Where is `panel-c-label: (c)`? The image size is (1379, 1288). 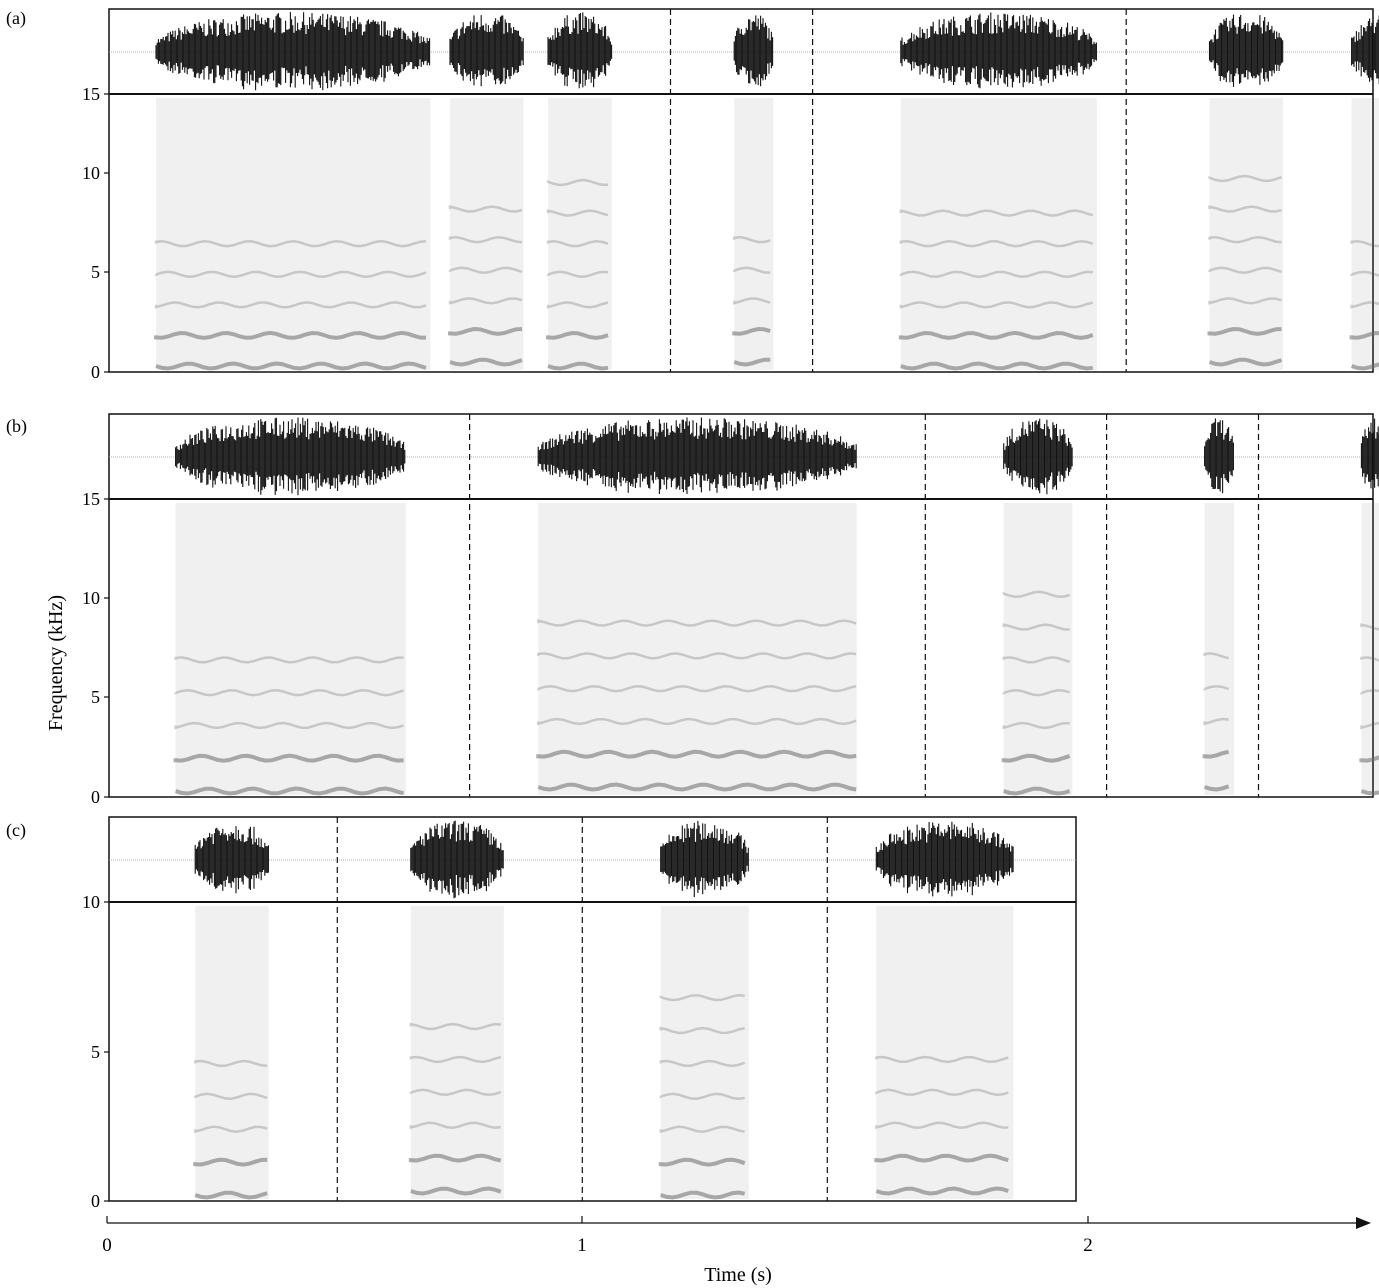 panel-c-label: (c) is located at coordinates (16, 830).